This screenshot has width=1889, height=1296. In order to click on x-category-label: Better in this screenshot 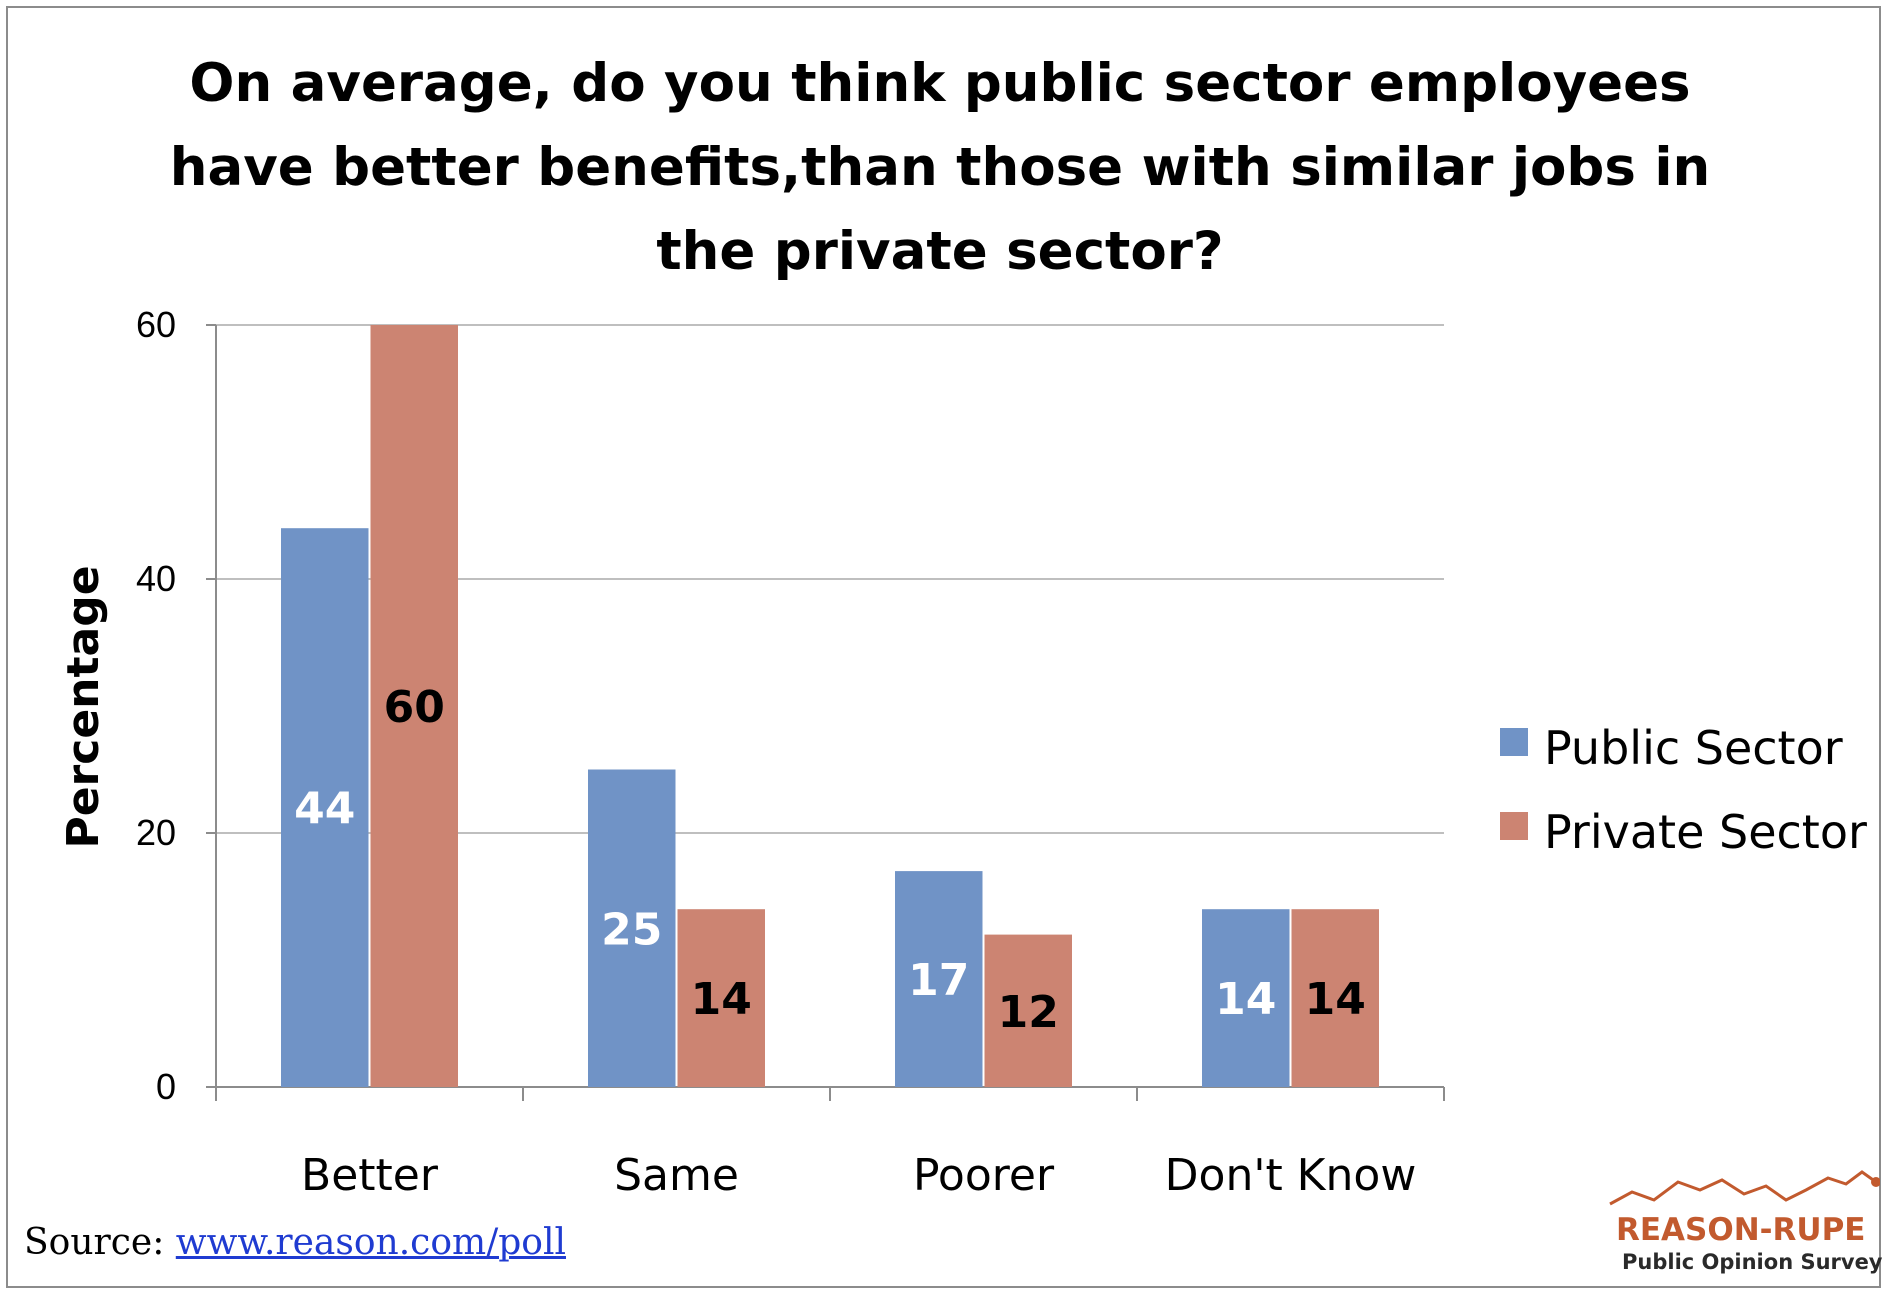, I will do `click(370, 1175)`.